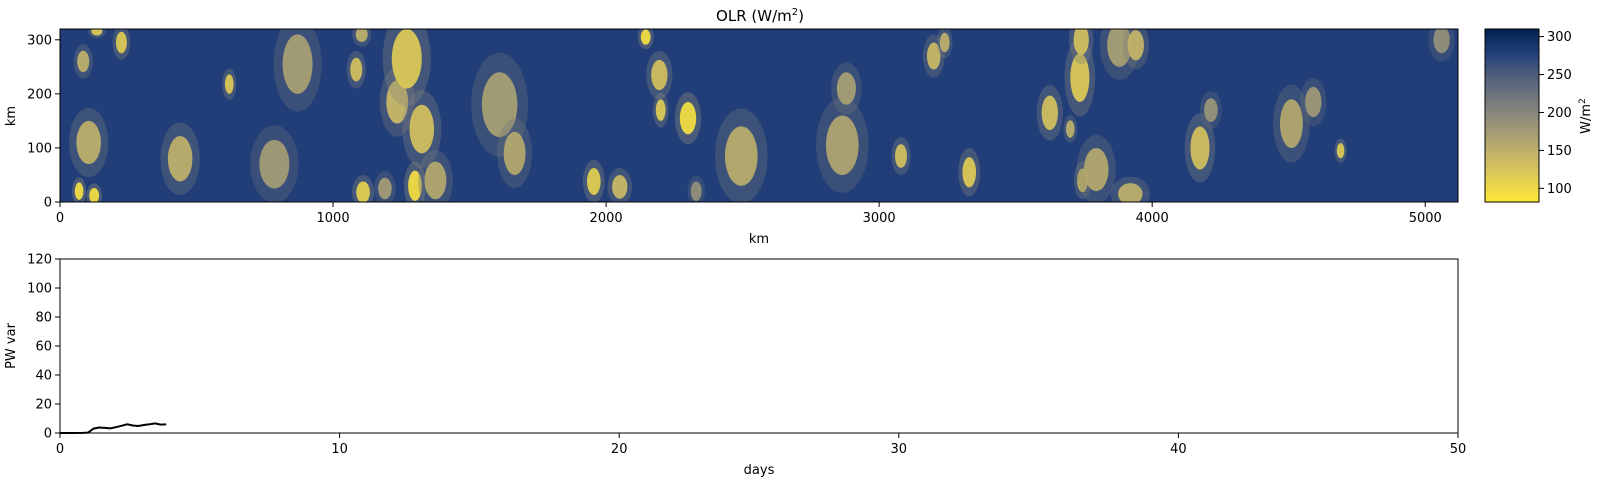  What do you see at coordinates (39, 148) in the screenshot?
I see `olr-y-tick-label: 100` at bounding box center [39, 148].